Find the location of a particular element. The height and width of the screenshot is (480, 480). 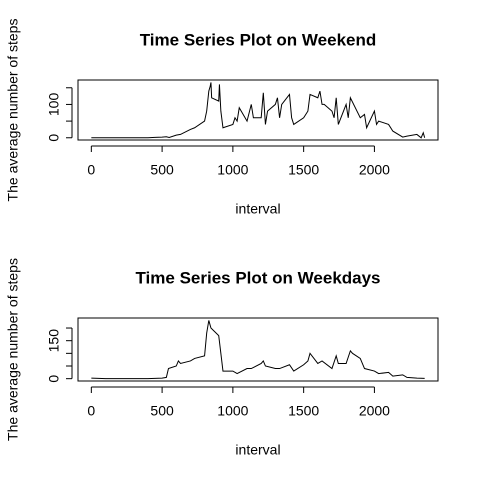

chart-title: Time Series Plot on Weekdays is located at coordinates (257, 277).